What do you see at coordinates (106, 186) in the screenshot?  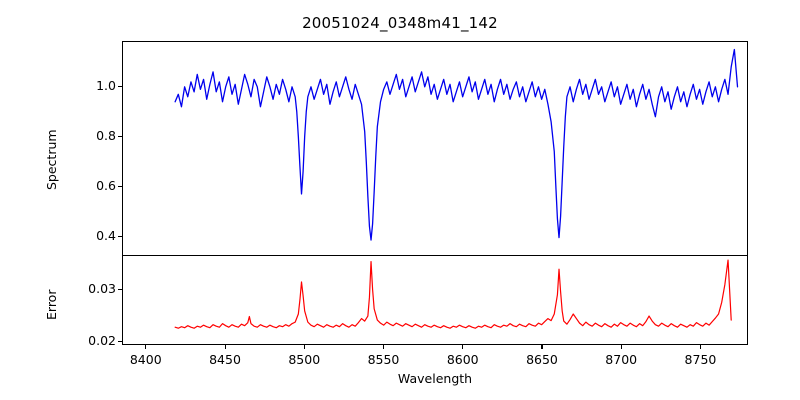 I see `spectrum-y-ticklabel-1: 0.6` at bounding box center [106, 186].